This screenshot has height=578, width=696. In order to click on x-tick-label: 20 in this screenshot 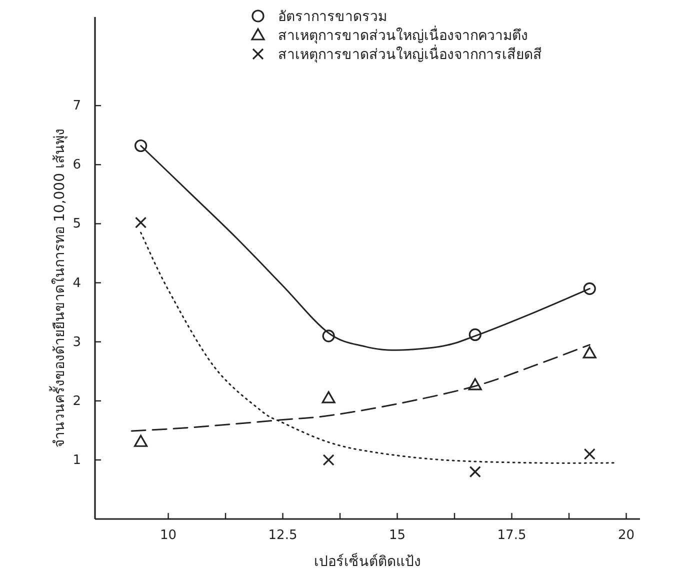, I will do `click(626, 535)`.